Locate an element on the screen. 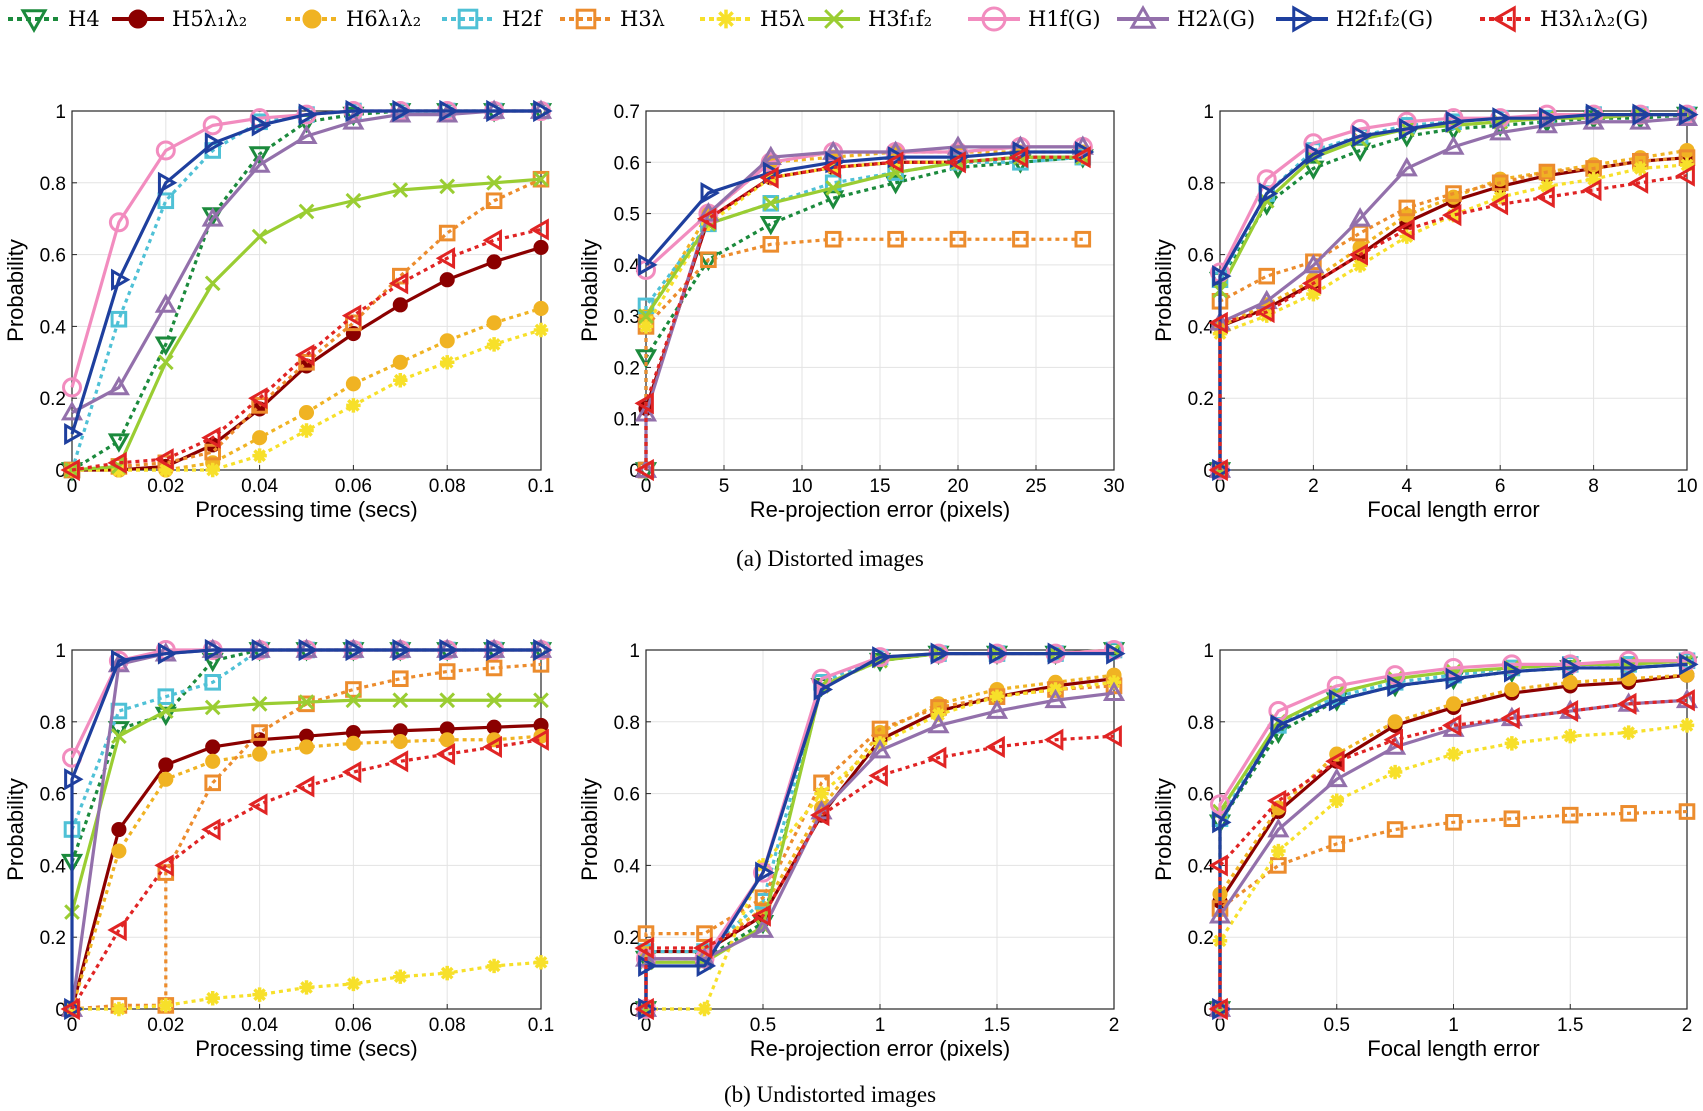 The width and height of the screenshot is (1703, 1111). legend-marker-H2ffG is located at coordinates (1304, 19).